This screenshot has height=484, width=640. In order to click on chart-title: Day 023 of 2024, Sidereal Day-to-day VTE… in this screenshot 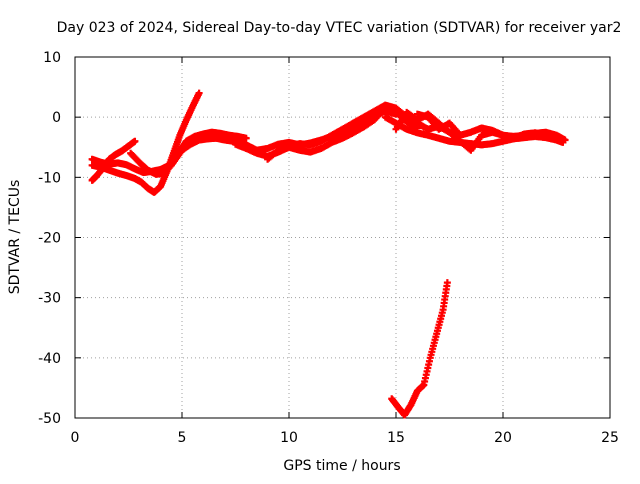, I will do `click(339, 28)`.